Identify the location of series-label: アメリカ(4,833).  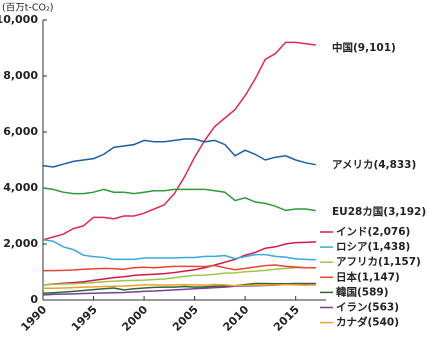
(374, 165).